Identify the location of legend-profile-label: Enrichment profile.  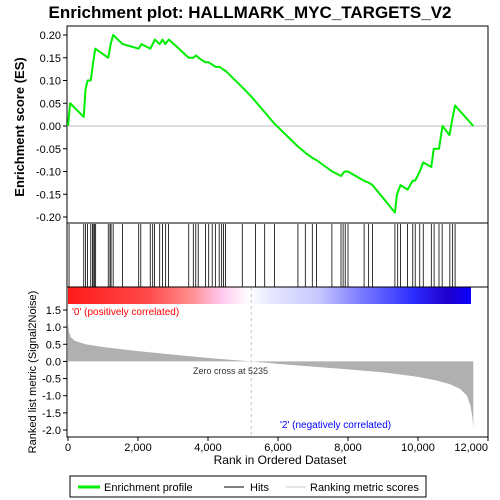
(148, 488).